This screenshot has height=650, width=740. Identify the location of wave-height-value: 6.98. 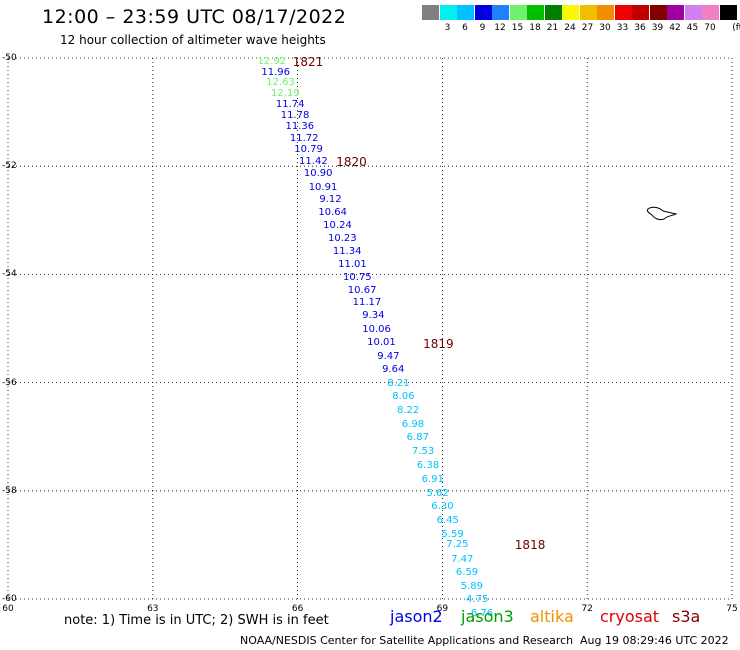
(413, 424).